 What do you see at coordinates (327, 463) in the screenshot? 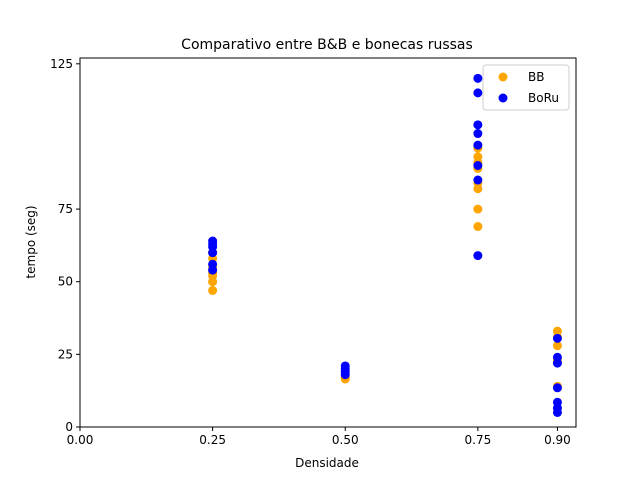
I see `x-axis-label: Densidade` at bounding box center [327, 463].